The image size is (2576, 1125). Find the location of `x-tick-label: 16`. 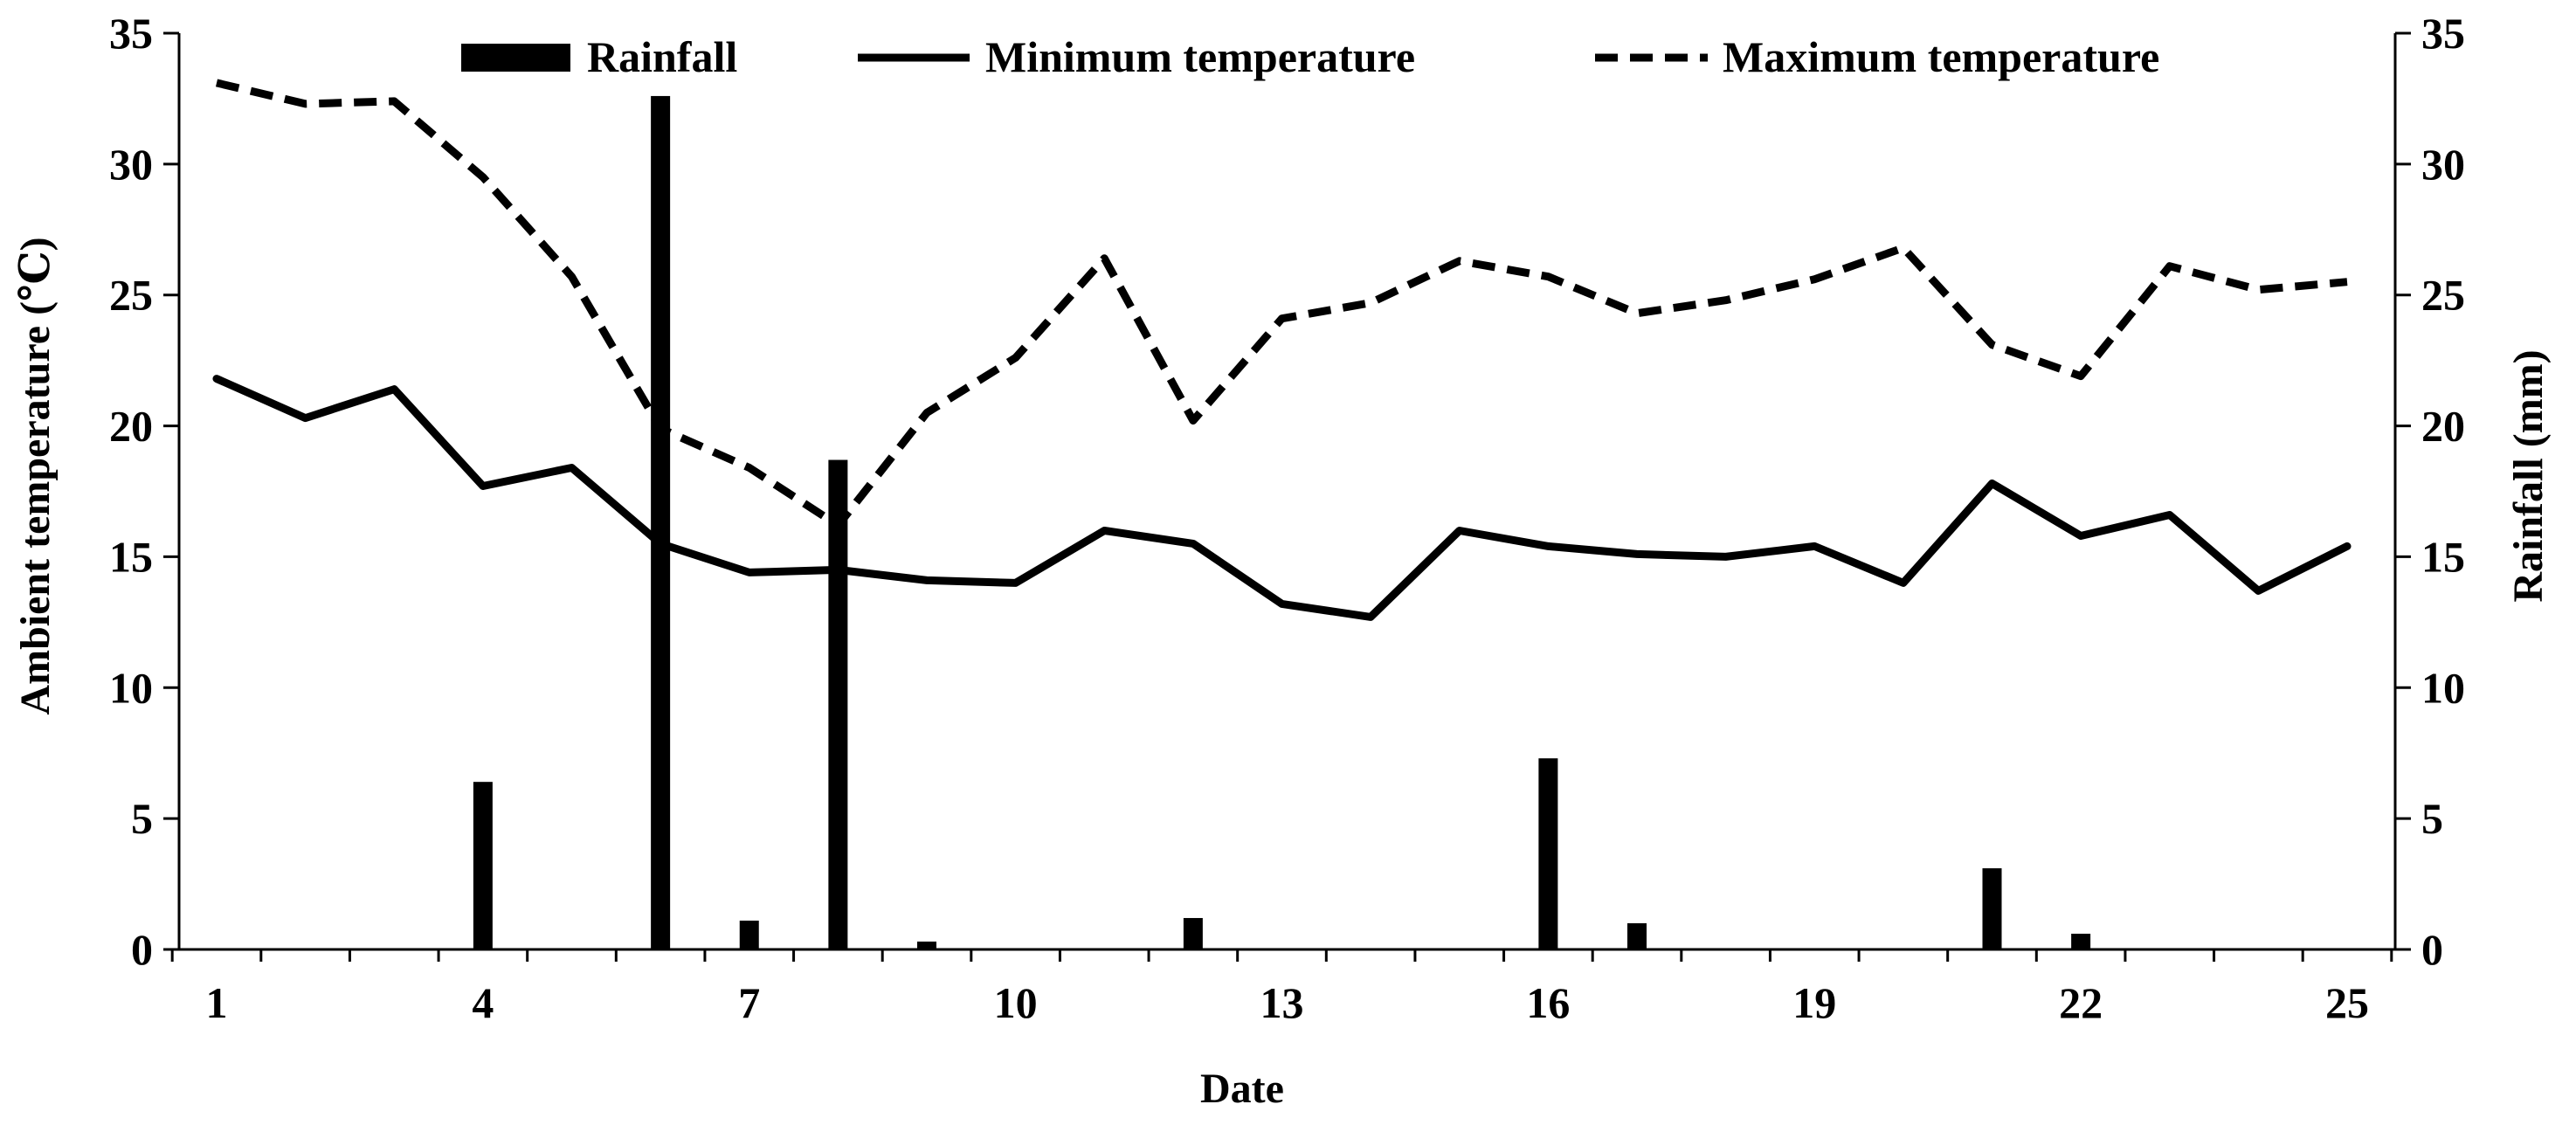

x-tick-label: 16 is located at coordinates (1548, 1002).